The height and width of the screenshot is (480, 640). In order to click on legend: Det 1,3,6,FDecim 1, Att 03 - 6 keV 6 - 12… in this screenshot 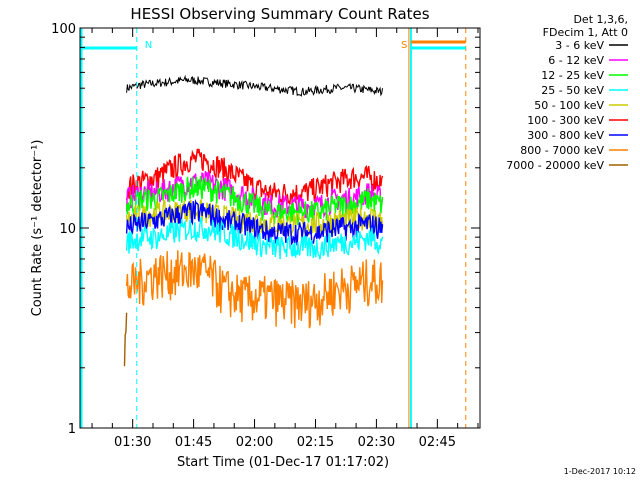, I will do `click(567, 92)`.